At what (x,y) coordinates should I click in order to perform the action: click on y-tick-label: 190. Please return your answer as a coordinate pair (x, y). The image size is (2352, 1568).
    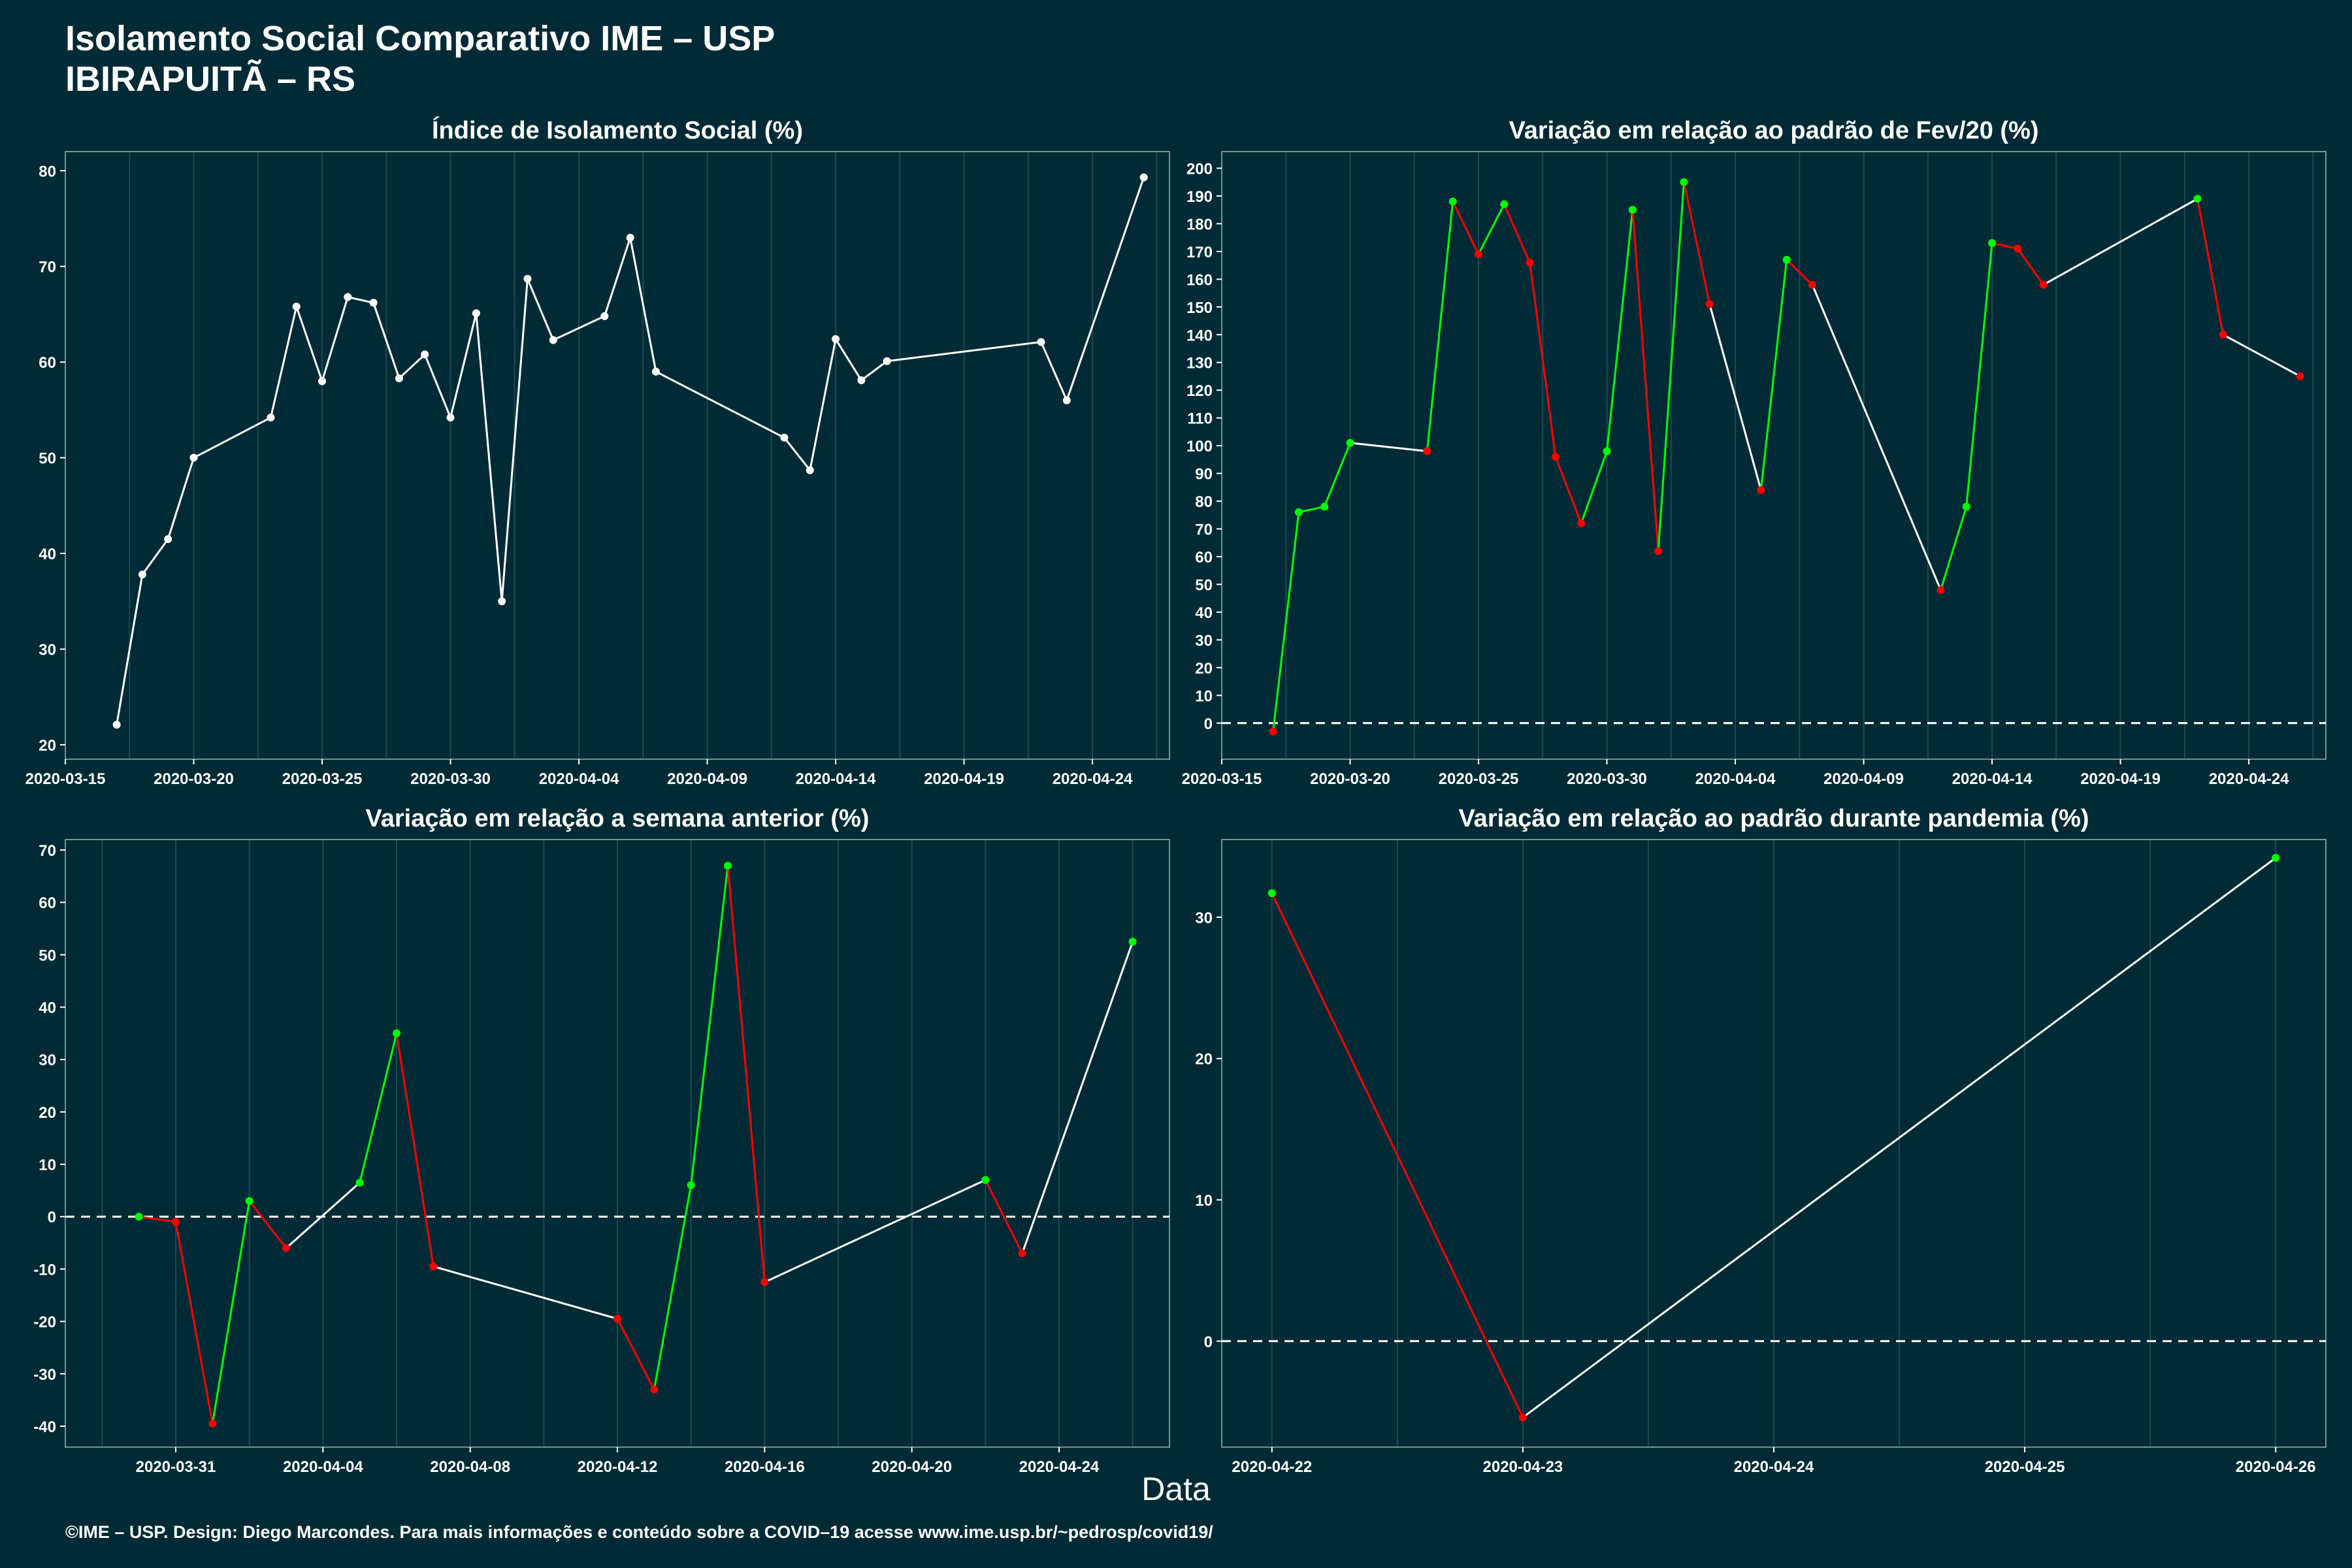
    Looking at the image, I should click on (1199, 197).